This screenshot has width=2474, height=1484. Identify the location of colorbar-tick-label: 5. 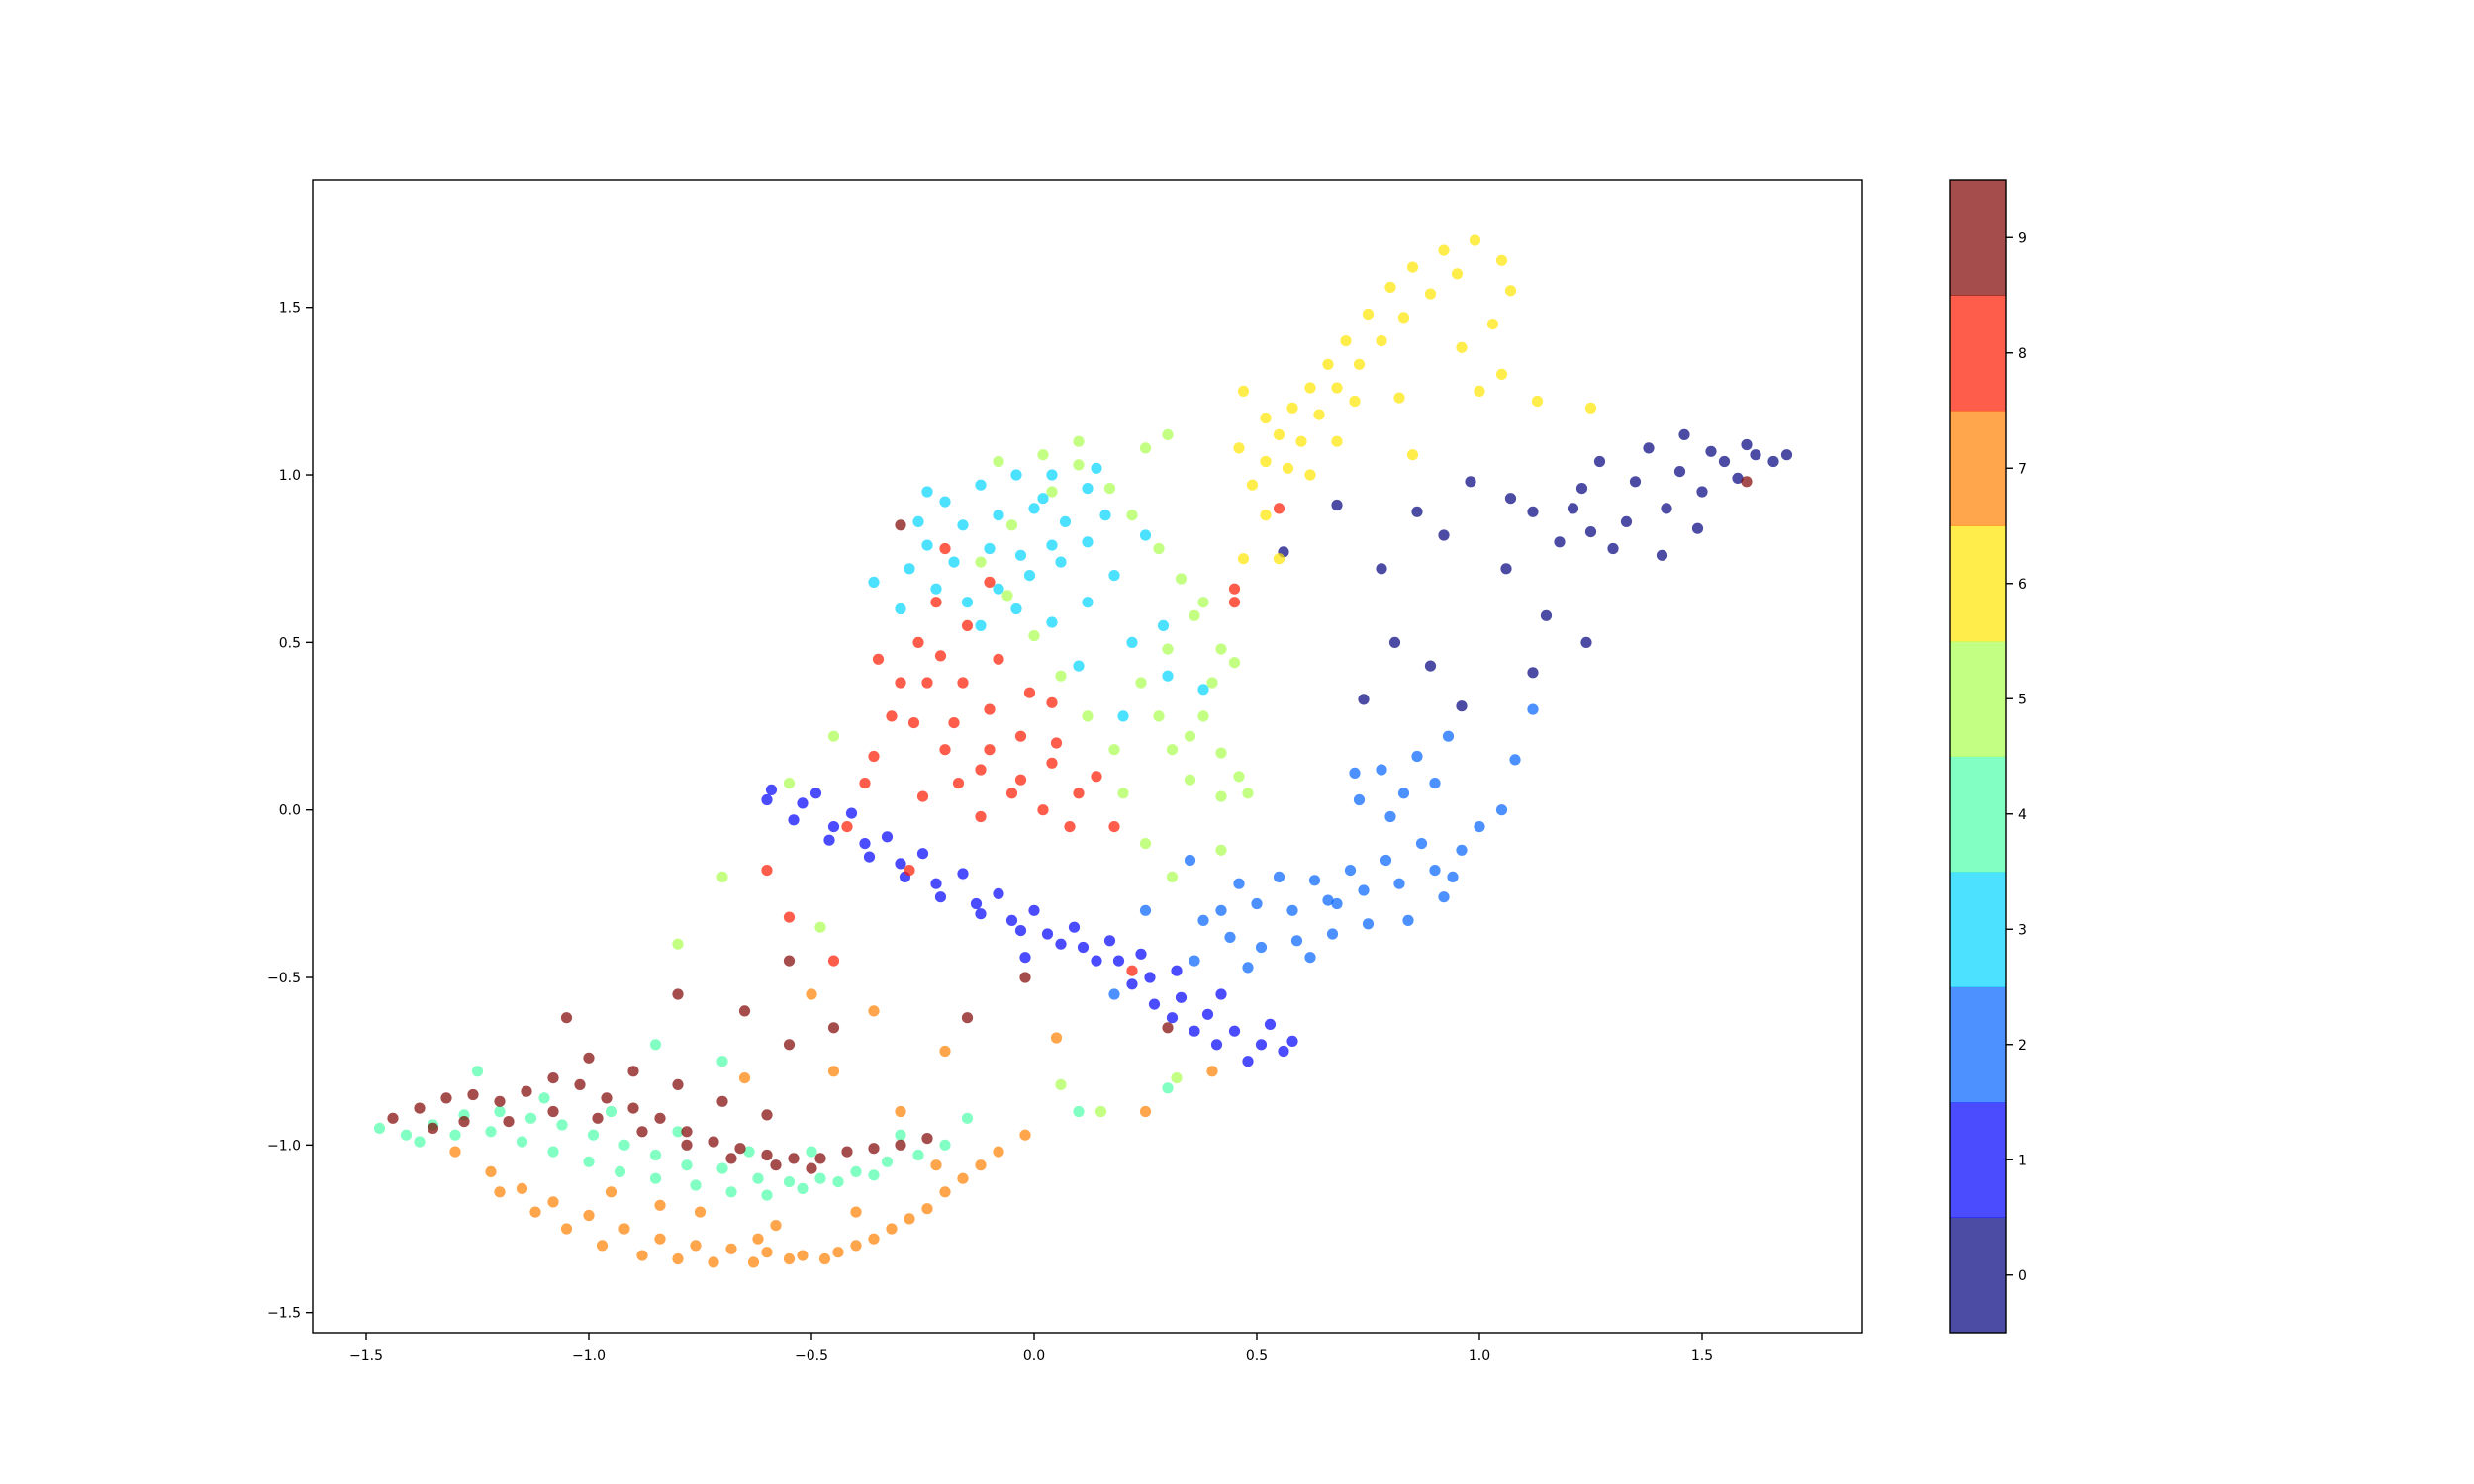
(2023, 699).